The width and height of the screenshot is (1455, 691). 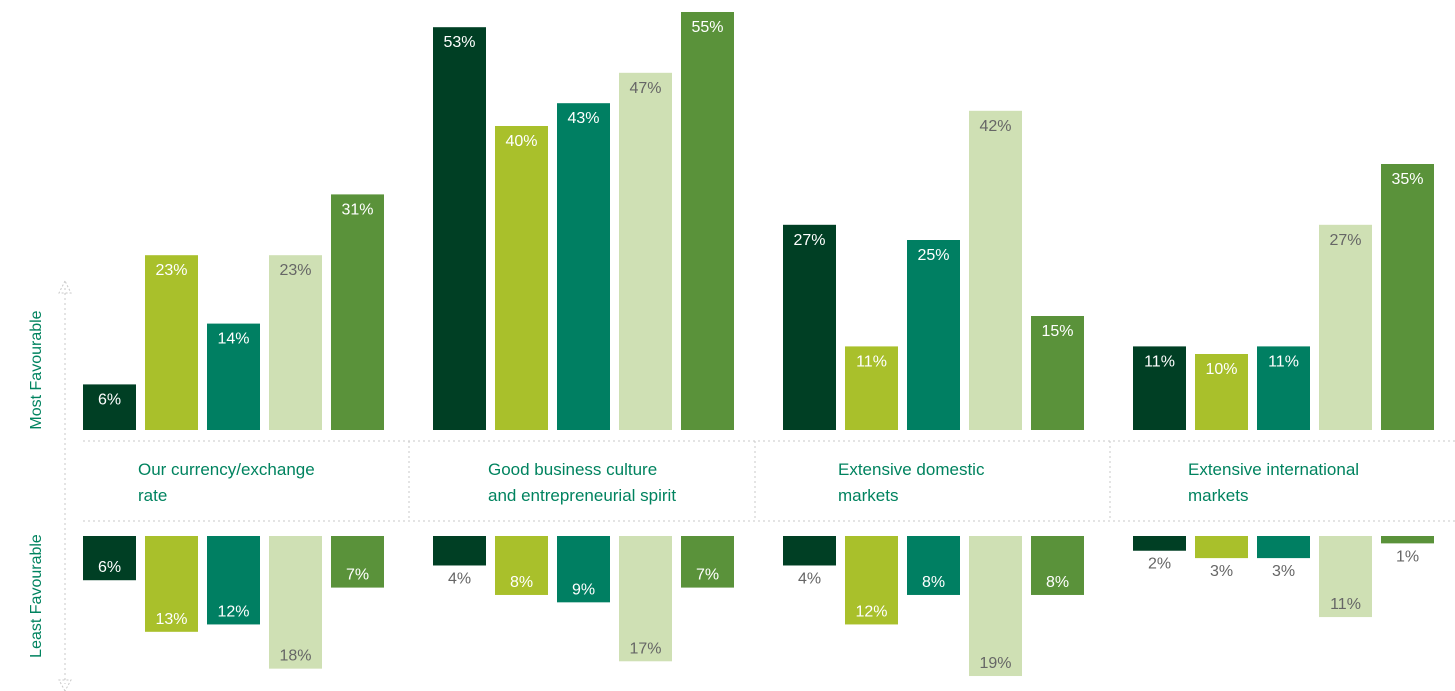 I want to click on bar-value-label: 17%, so click(x=645, y=648).